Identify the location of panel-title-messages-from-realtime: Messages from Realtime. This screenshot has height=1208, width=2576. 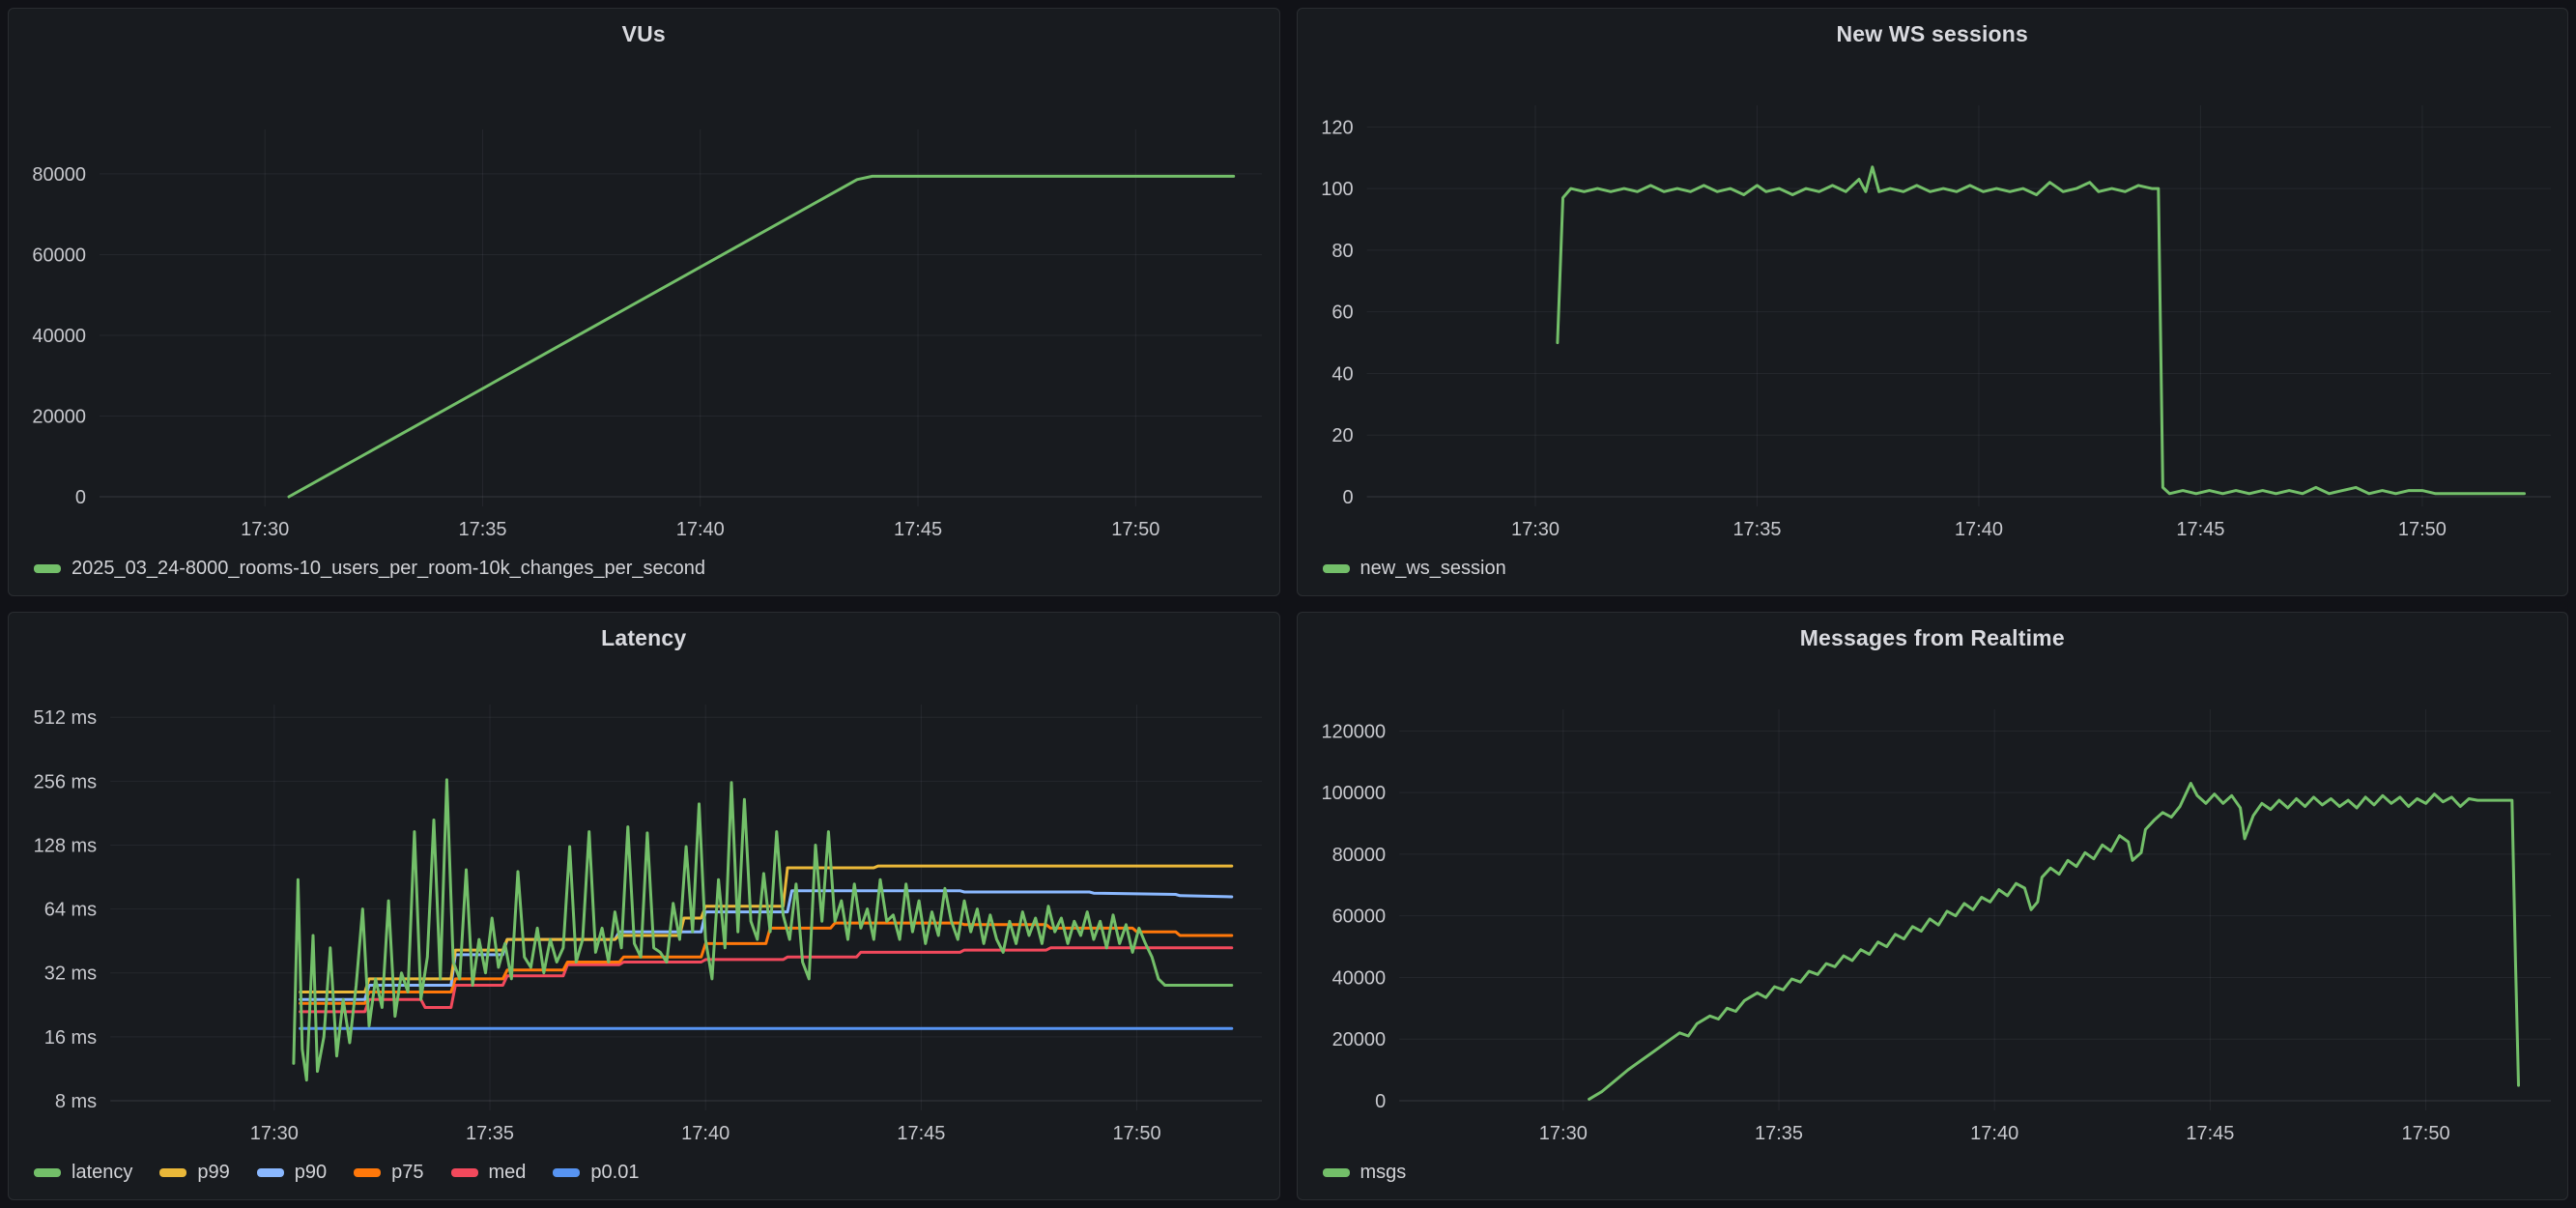
(1932, 637).